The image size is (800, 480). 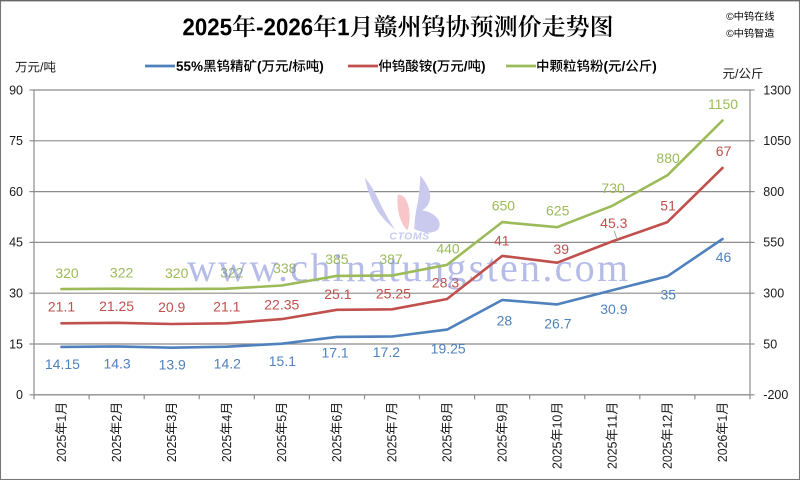 What do you see at coordinates (448, 249) in the screenshot?
I see `svg-text: 440` at bounding box center [448, 249].